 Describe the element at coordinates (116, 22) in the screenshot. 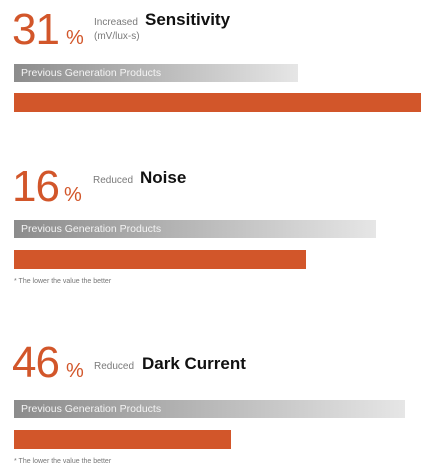

I see `change-word: Increased` at that location.